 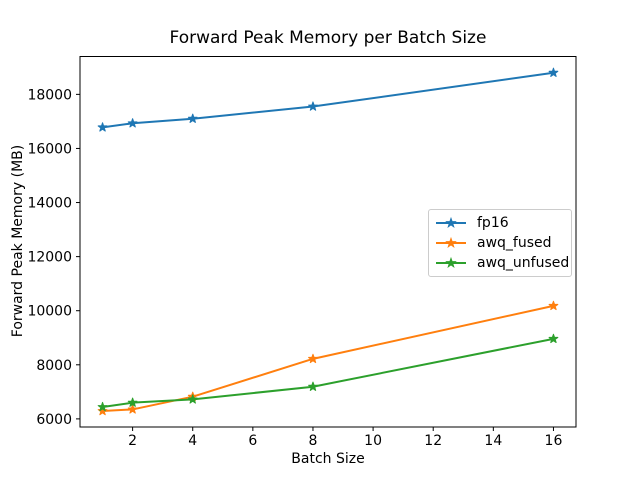 I want to click on legend-label: awq_unfused, so click(x=523, y=263).